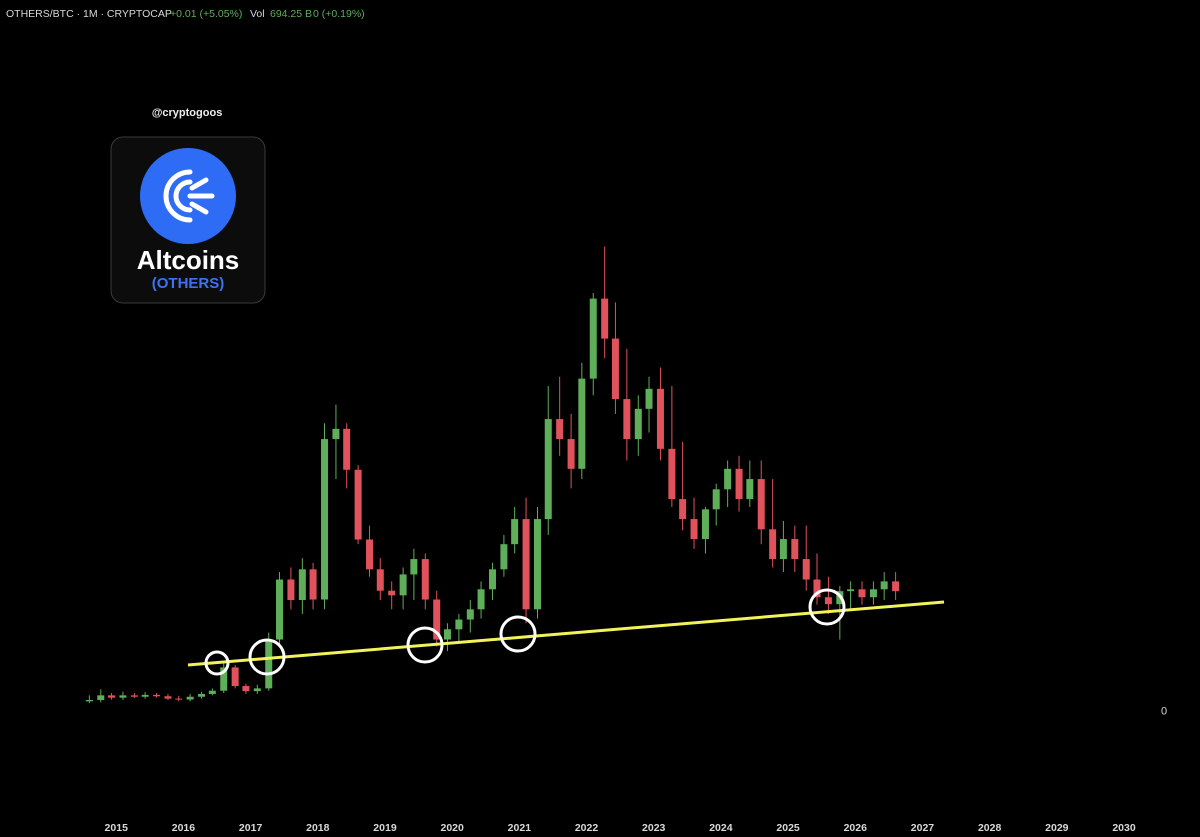  I want to click on x-tick-label: 2015, so click(117, 828).